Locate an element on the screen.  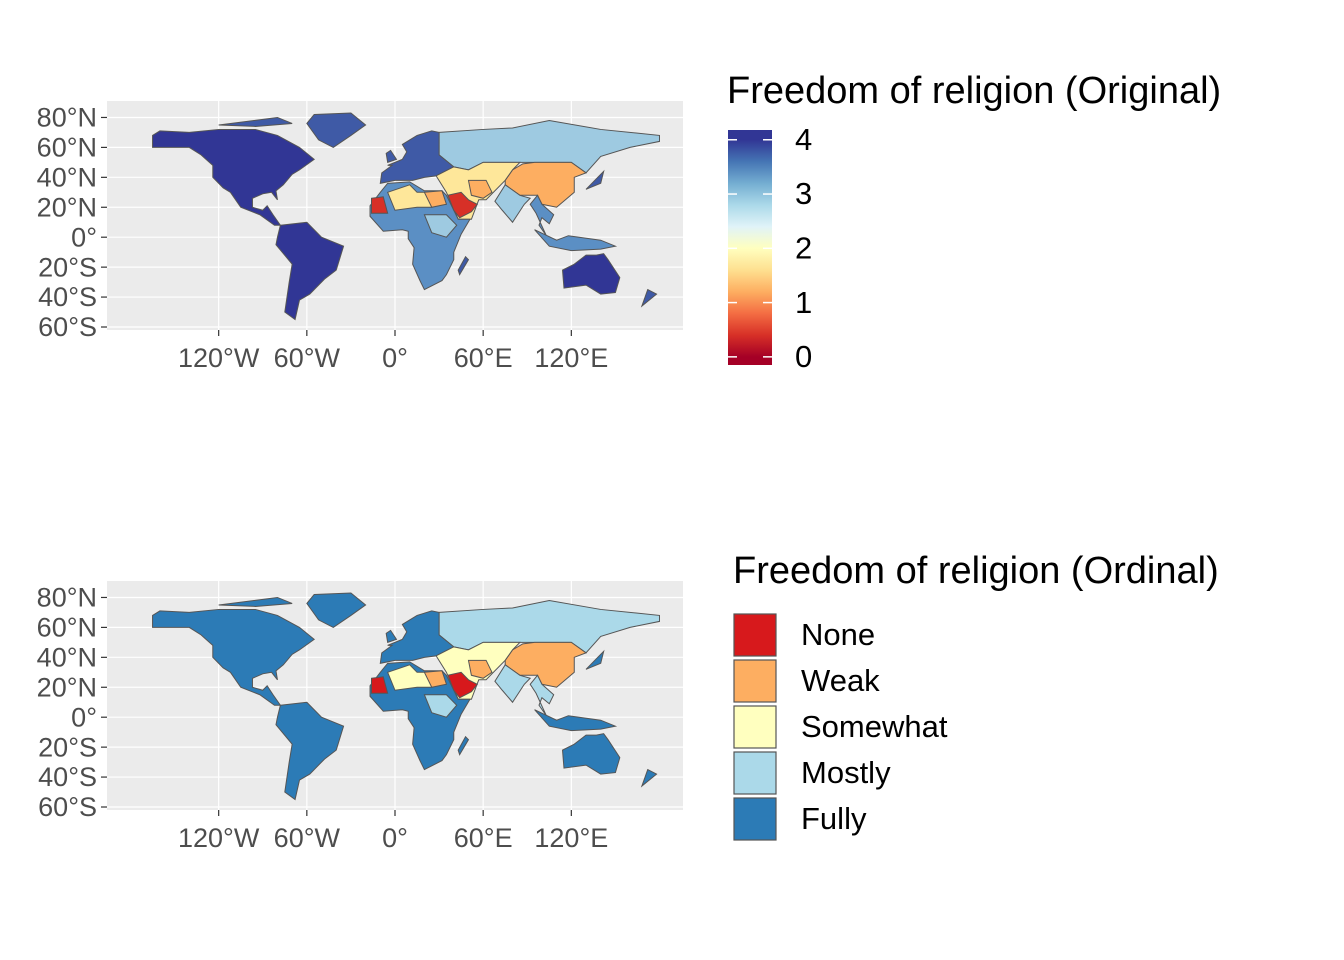
colorbar is located at coordinates (750, 247).